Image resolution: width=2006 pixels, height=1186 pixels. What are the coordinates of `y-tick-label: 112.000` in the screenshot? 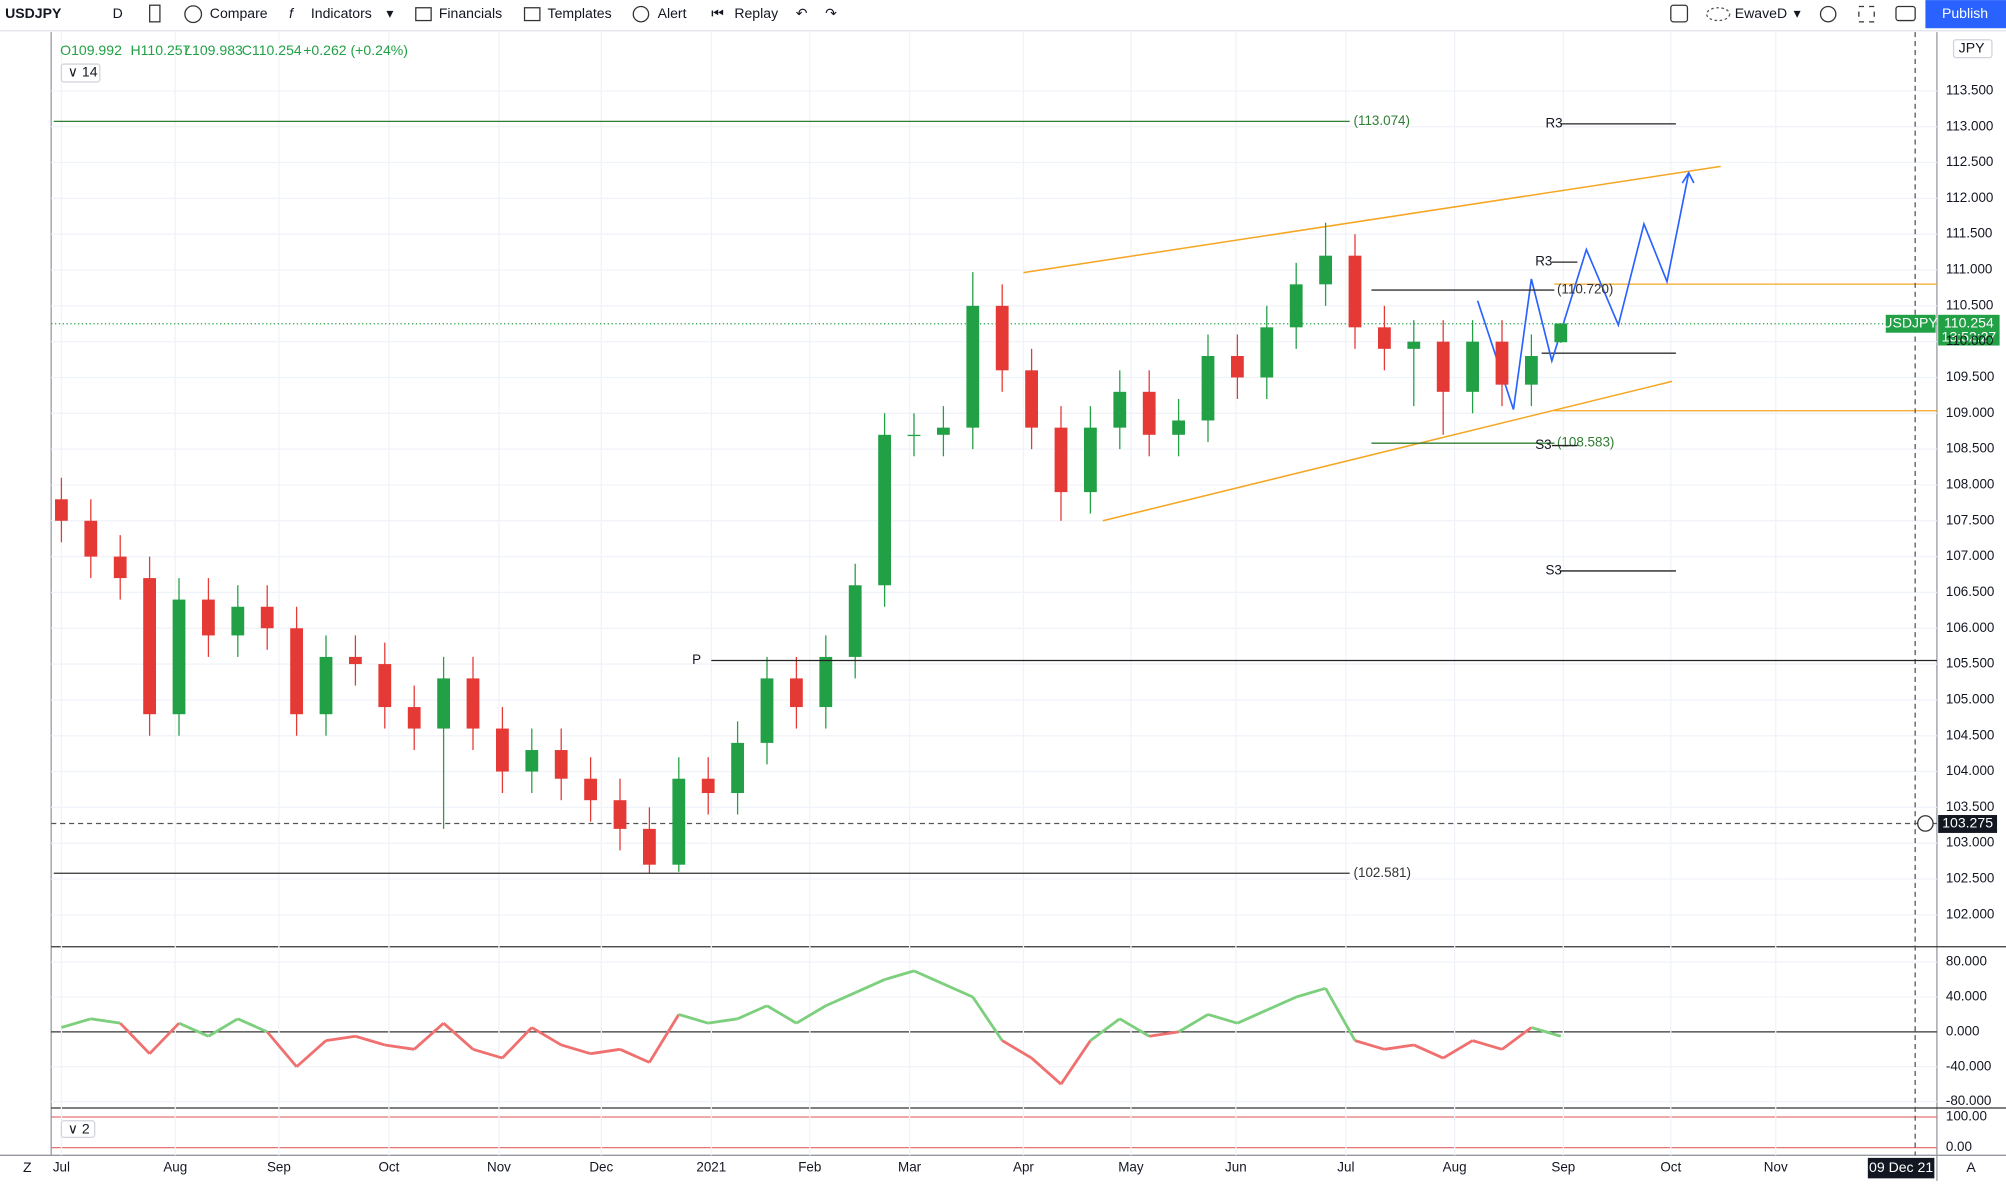 It's located at (1970, 197).